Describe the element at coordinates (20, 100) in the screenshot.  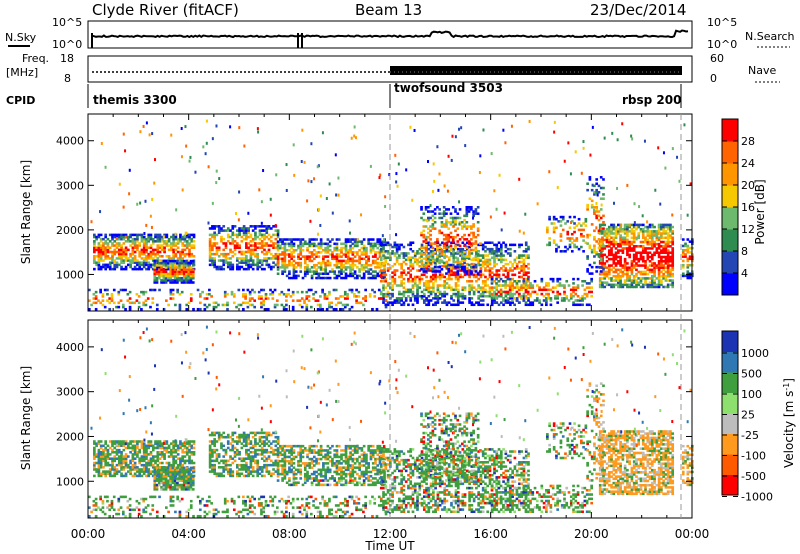
I see `cpid-label: CPID` at that location.